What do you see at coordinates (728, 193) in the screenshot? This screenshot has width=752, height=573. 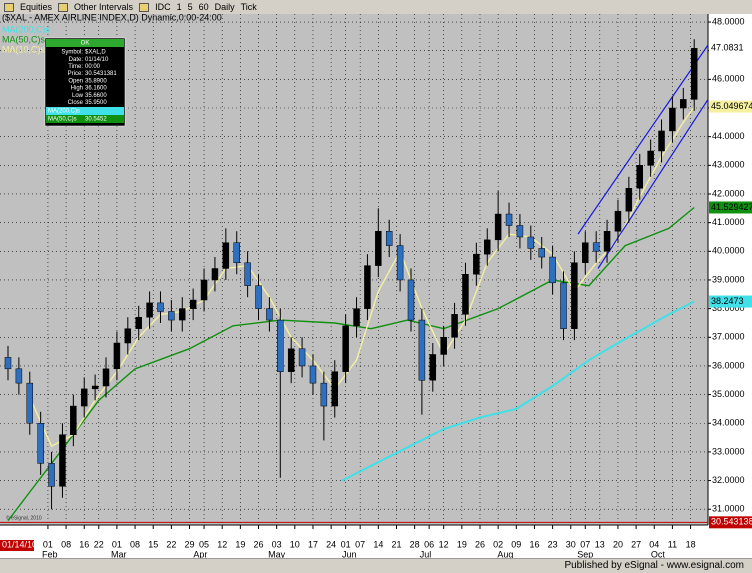 I see `y-tick-label: 42.0000` at bounding box center [728, 193].